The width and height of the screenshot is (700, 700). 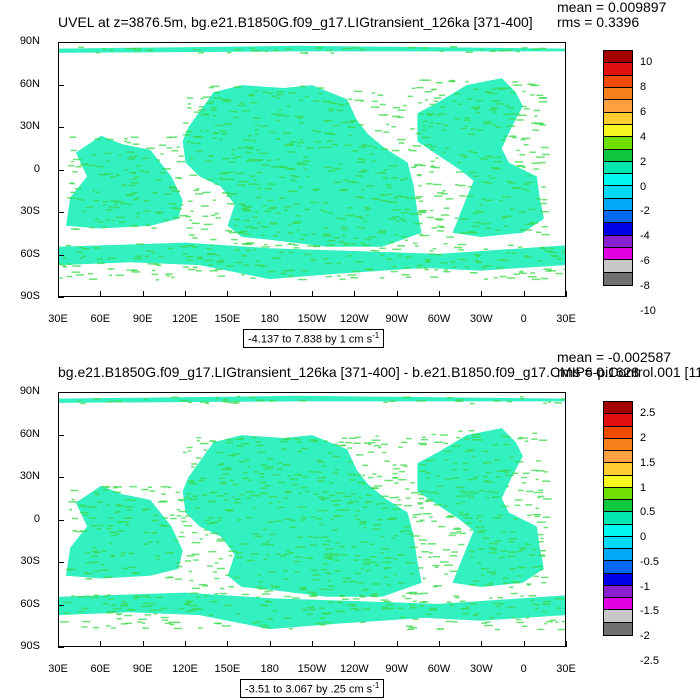 I want to click on panel-2-colorbar-label: -1, so click(x=645, y=586).